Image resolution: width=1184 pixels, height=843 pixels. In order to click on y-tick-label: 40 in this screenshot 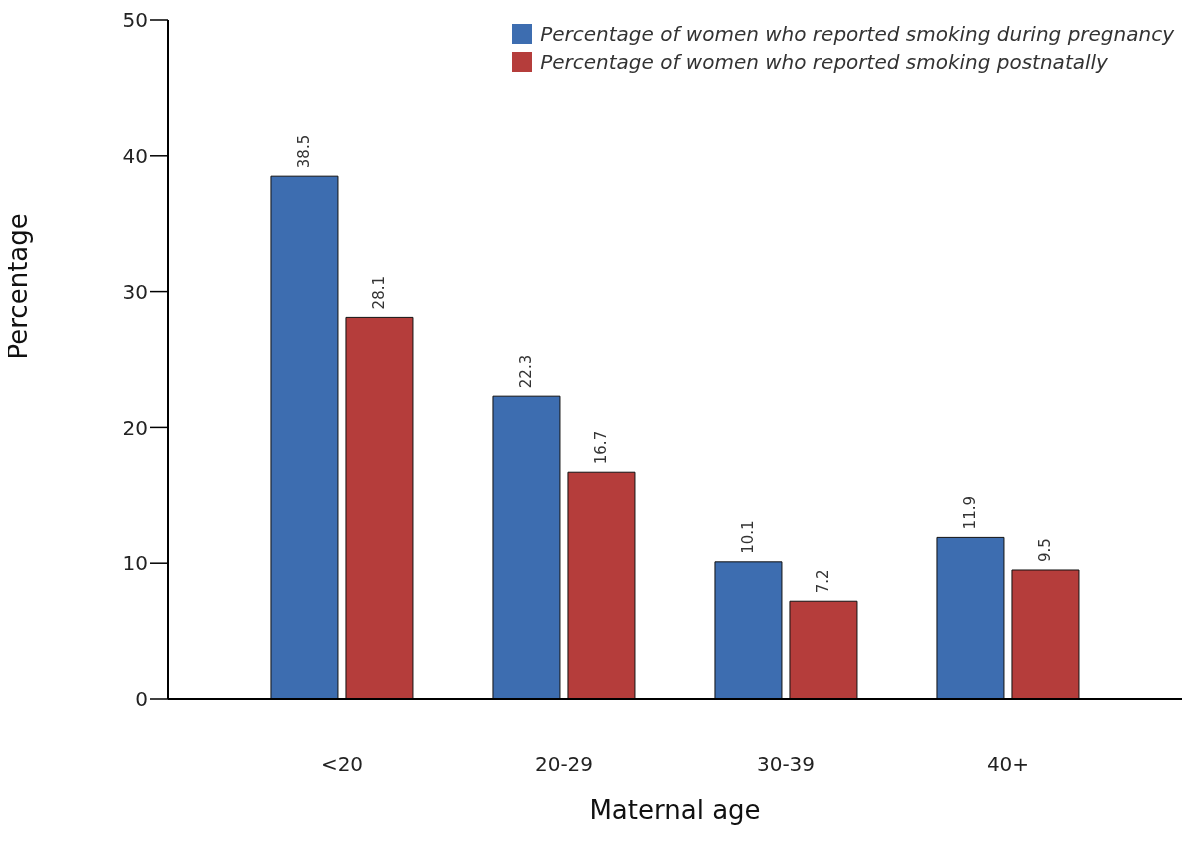, I will do `click(135, 155)`.